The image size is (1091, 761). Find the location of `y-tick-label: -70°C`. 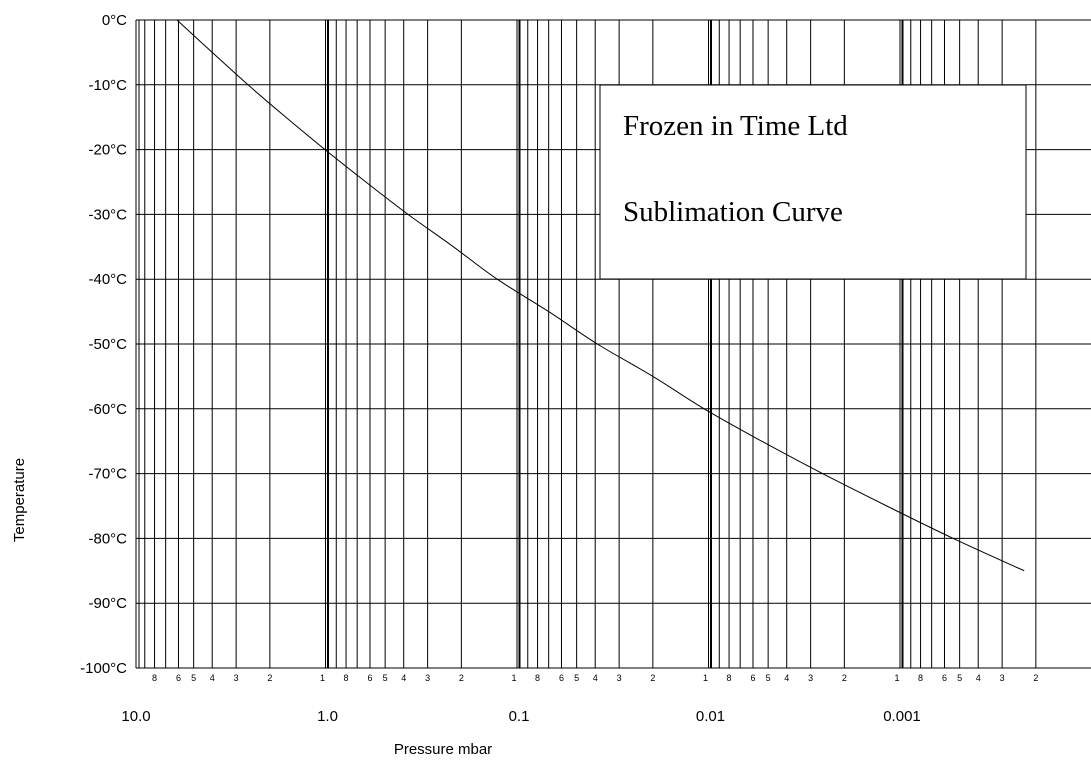

y-tick-label: -70°C is located at coordinates (107, 474).